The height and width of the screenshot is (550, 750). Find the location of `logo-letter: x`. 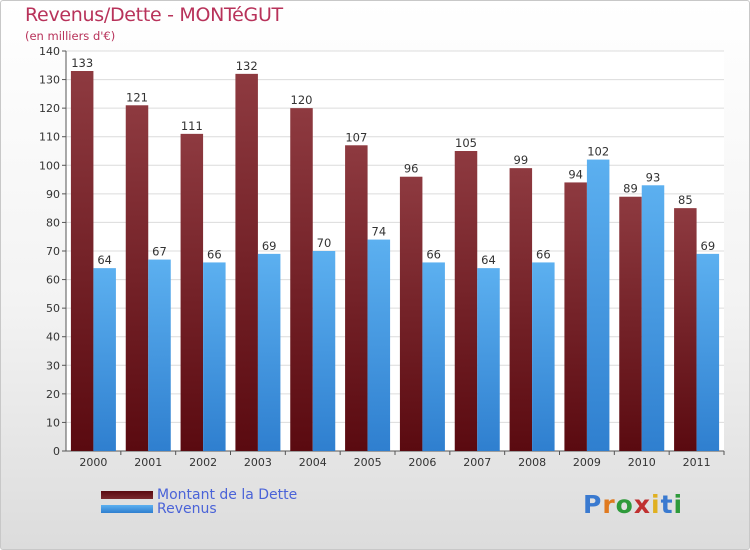

logo-letter: x is located at coordinates (642, 504).